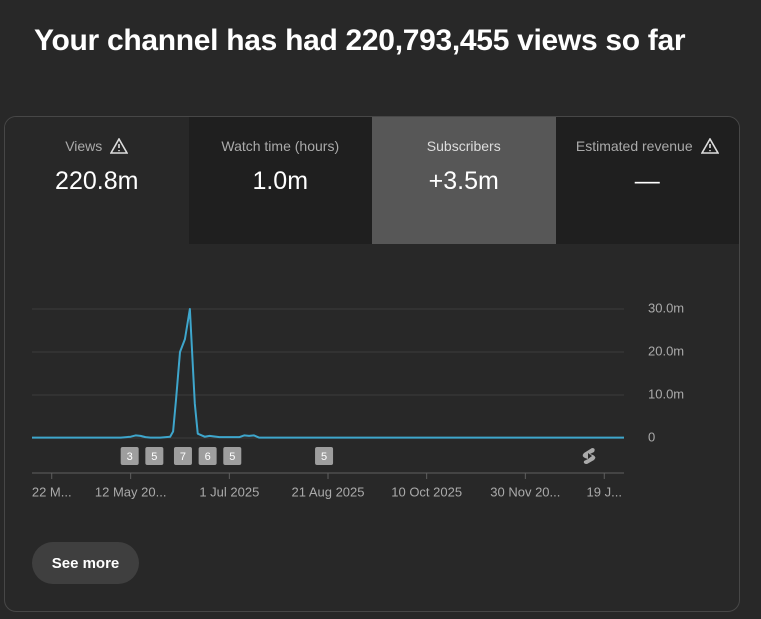 This screenshot has width=761, height=619. What do you see at coordinates (666, 307) in the screenshot?
I see `y-tick-label: 30.0m` at bounding box center [666, 307].